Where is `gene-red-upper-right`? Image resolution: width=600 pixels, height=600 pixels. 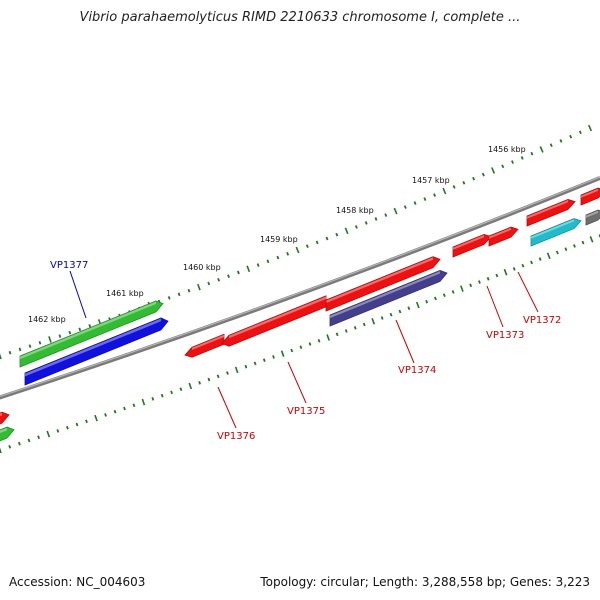 gene-red-upper-right is located at coordinates (551, 212).